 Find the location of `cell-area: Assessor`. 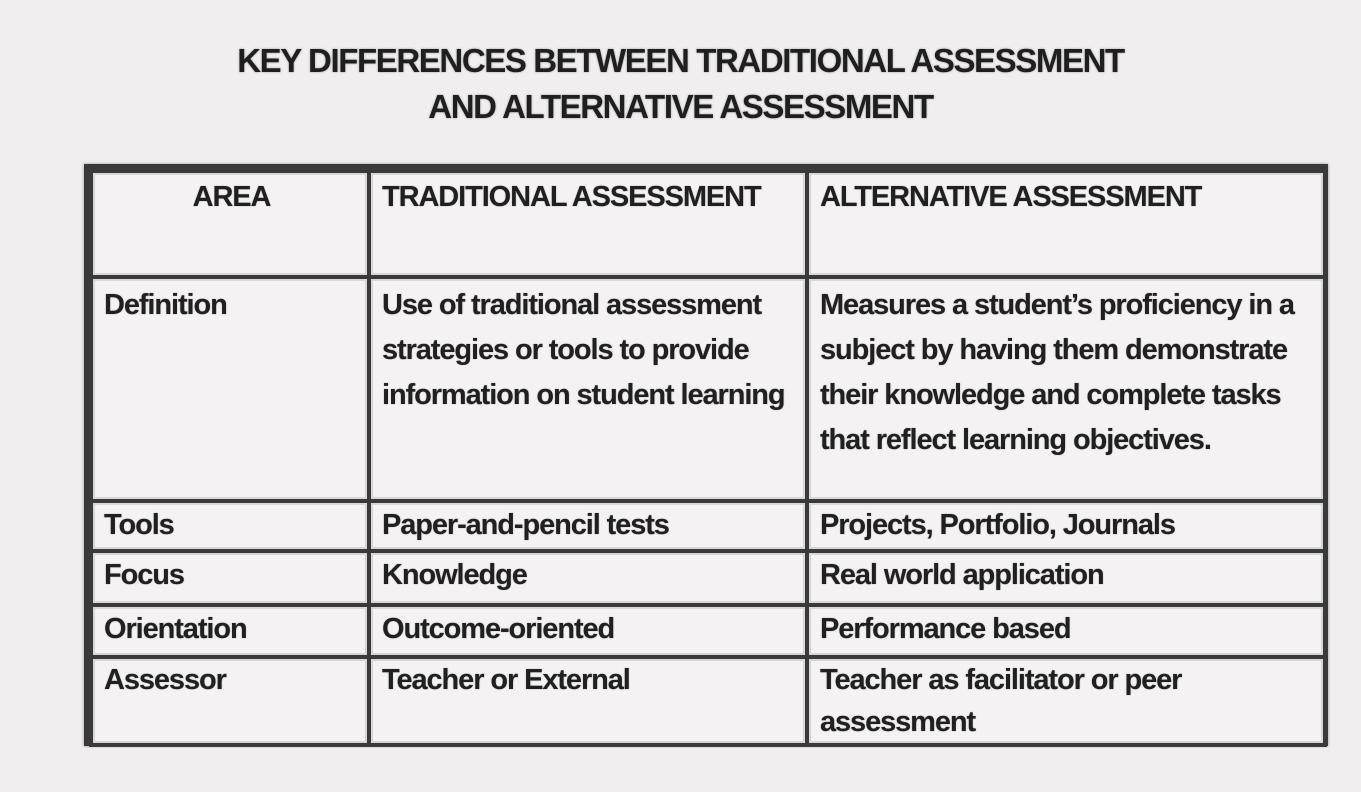

cell-area: Assessor is located at coordinates (230, 701).